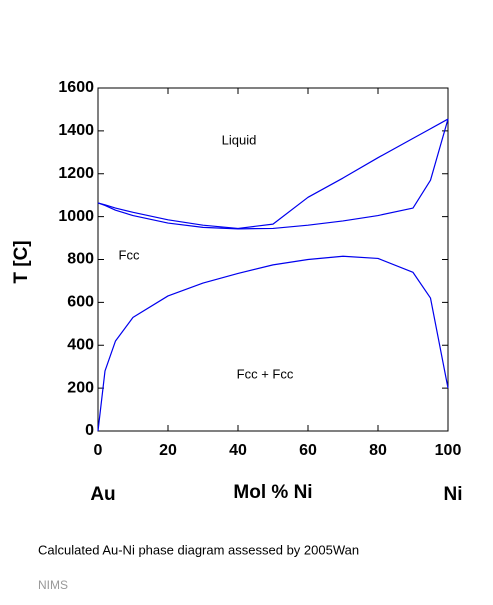  Describe the element at coordinates (21, 261) in the screenshot. I see `y-axis-label: T [C]` at that location.